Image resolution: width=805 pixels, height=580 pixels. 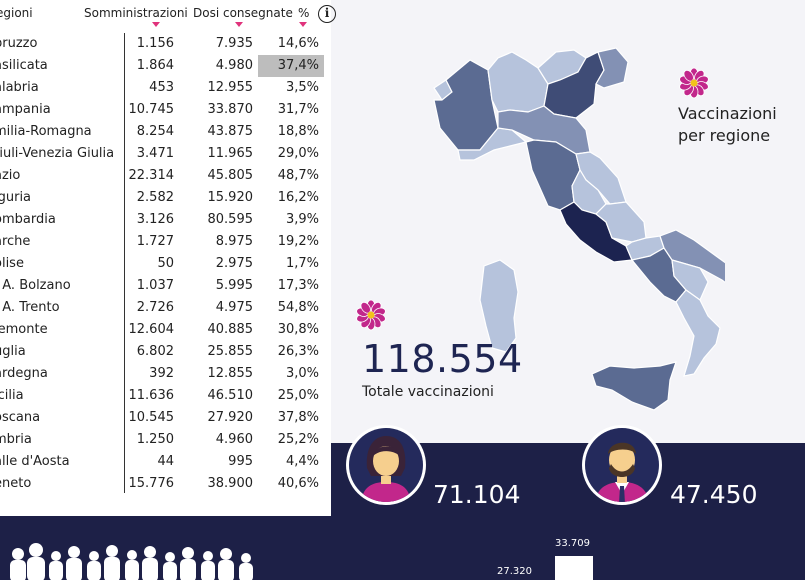 What do you see at coordinates (230, 109) in the screenshot?
I see `dosi-cell: 33.870` at bounding box center [230, 109].